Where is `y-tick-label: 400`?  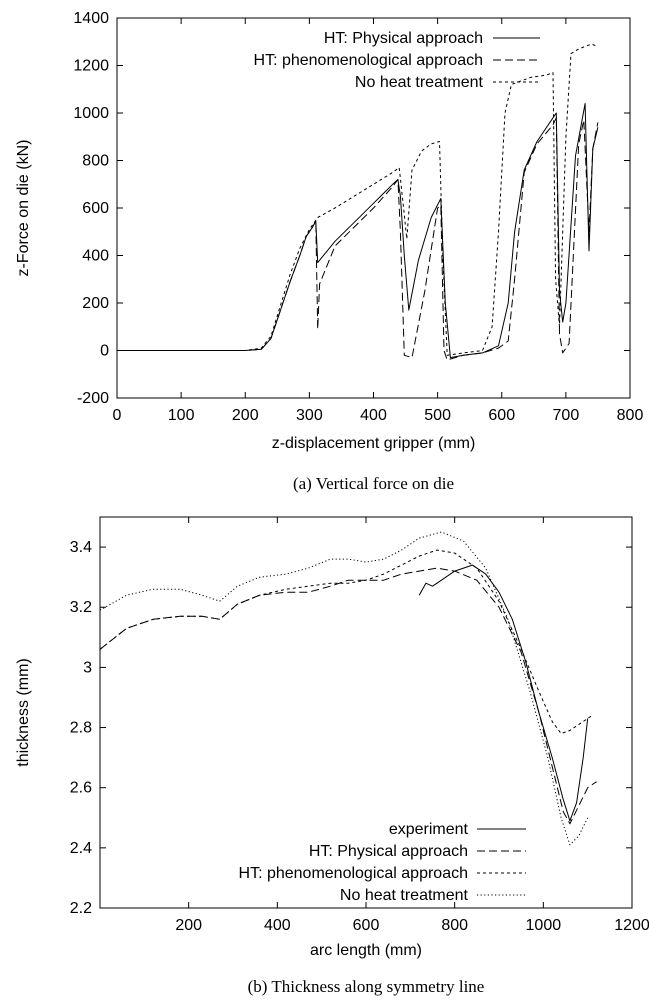
y-tick-label: 400 is located at coordinates (95, 256).